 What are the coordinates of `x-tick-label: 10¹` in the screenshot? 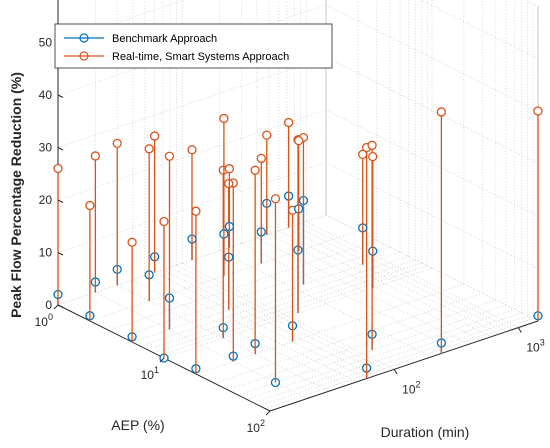 It's located at (150, 373).